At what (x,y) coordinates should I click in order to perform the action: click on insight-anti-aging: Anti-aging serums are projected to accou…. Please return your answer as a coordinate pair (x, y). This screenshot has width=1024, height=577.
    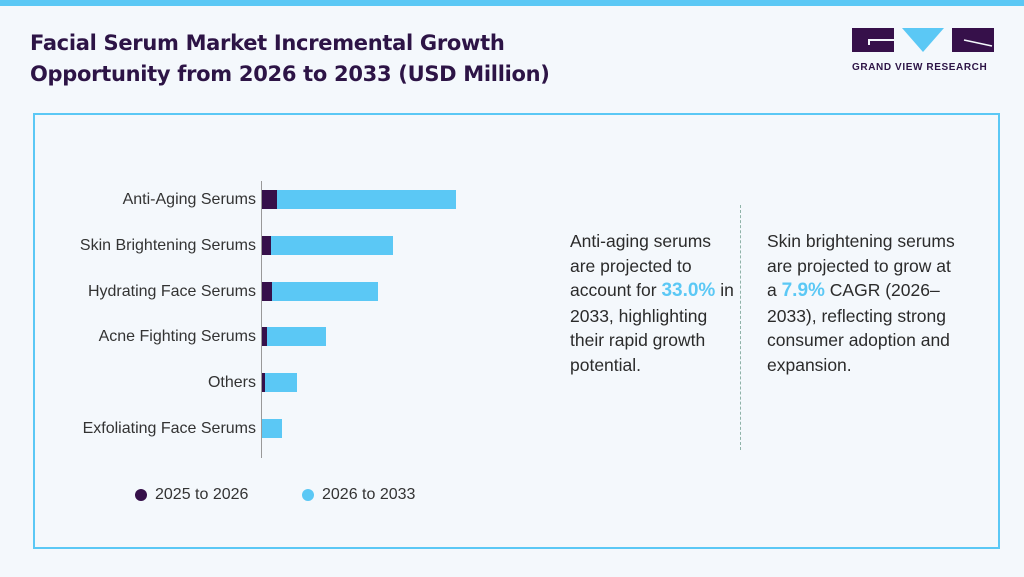
    Looking at the image, I should click on (655, 303).